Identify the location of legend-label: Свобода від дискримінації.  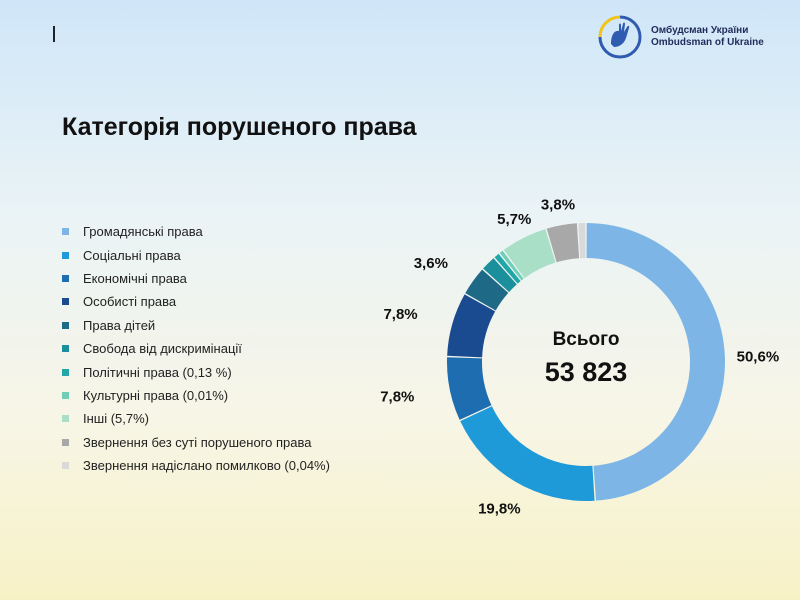
(162, 349).